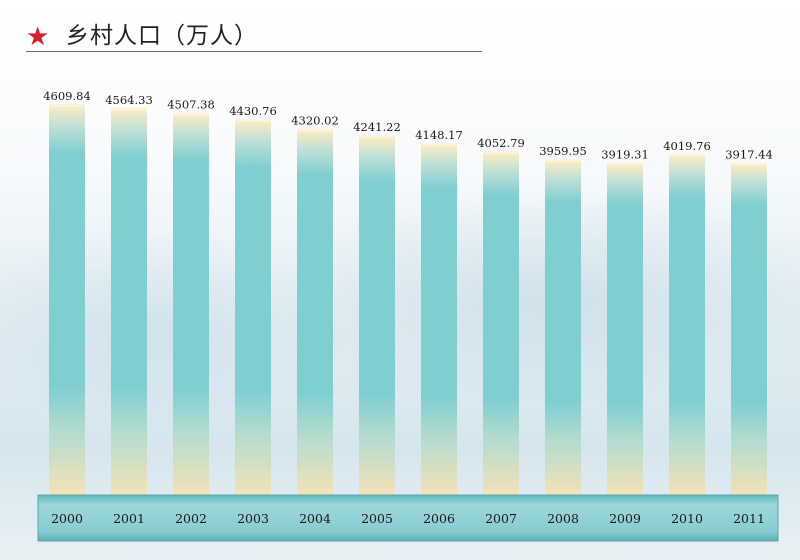 Image resolution: width=800 pixels, height=560 pixels. I want to click on value-label: 3917.44, so click(749, 155).